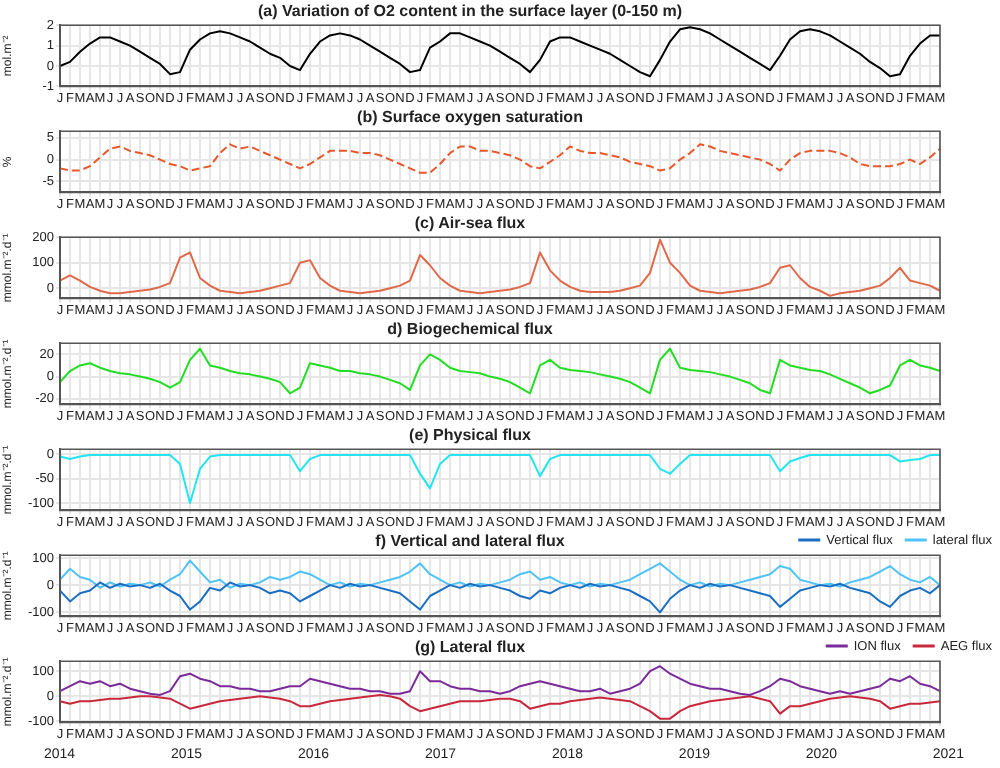 This screenshot has height=768, width=1000. Describe the element at coordinates (470, 329) in the screenshot. I see `chart-title: d) Biogechemical flux` at that location.